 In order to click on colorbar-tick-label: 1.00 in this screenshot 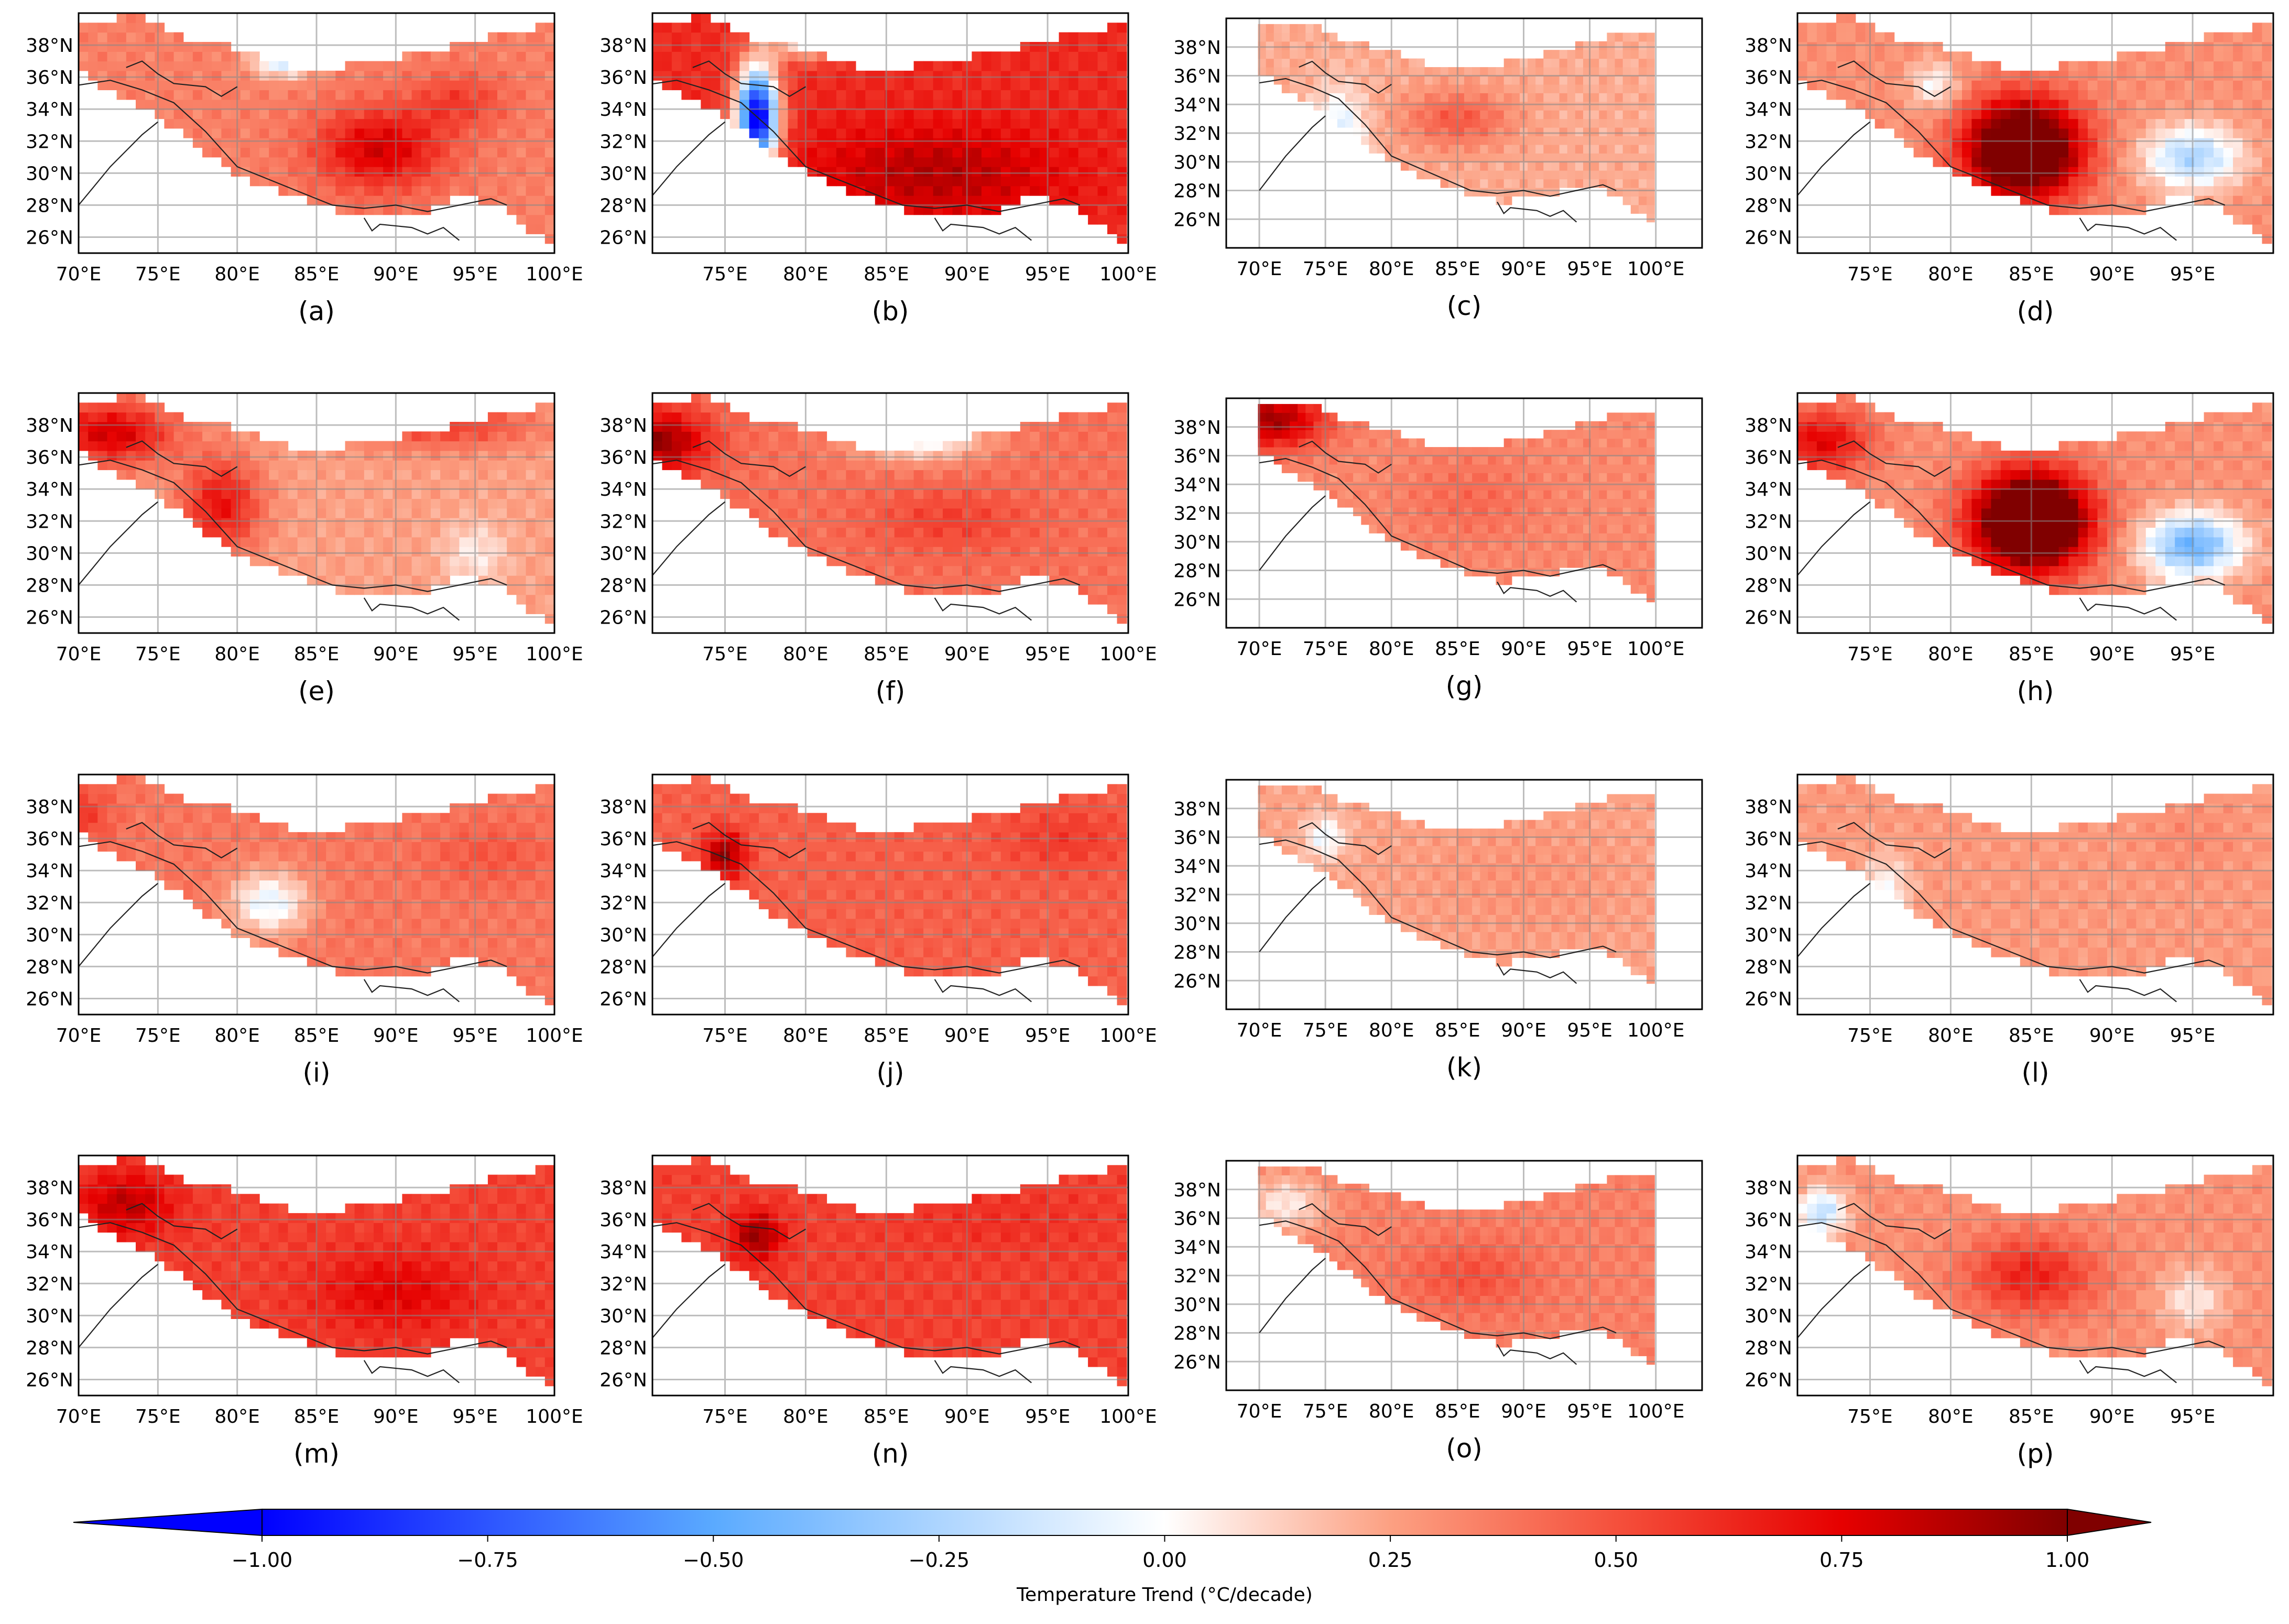, I will do `click(2068, 1560)`.